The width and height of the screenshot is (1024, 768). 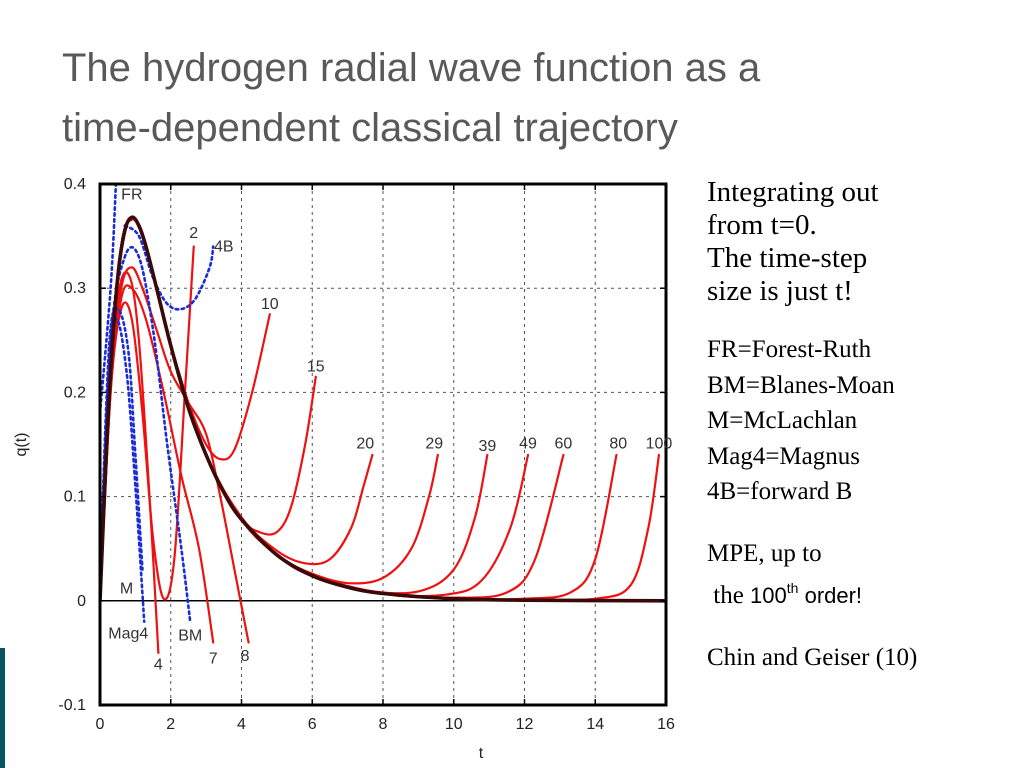 I want to click on citation: Chin and Geiser (10), so click(x=812, y=657).